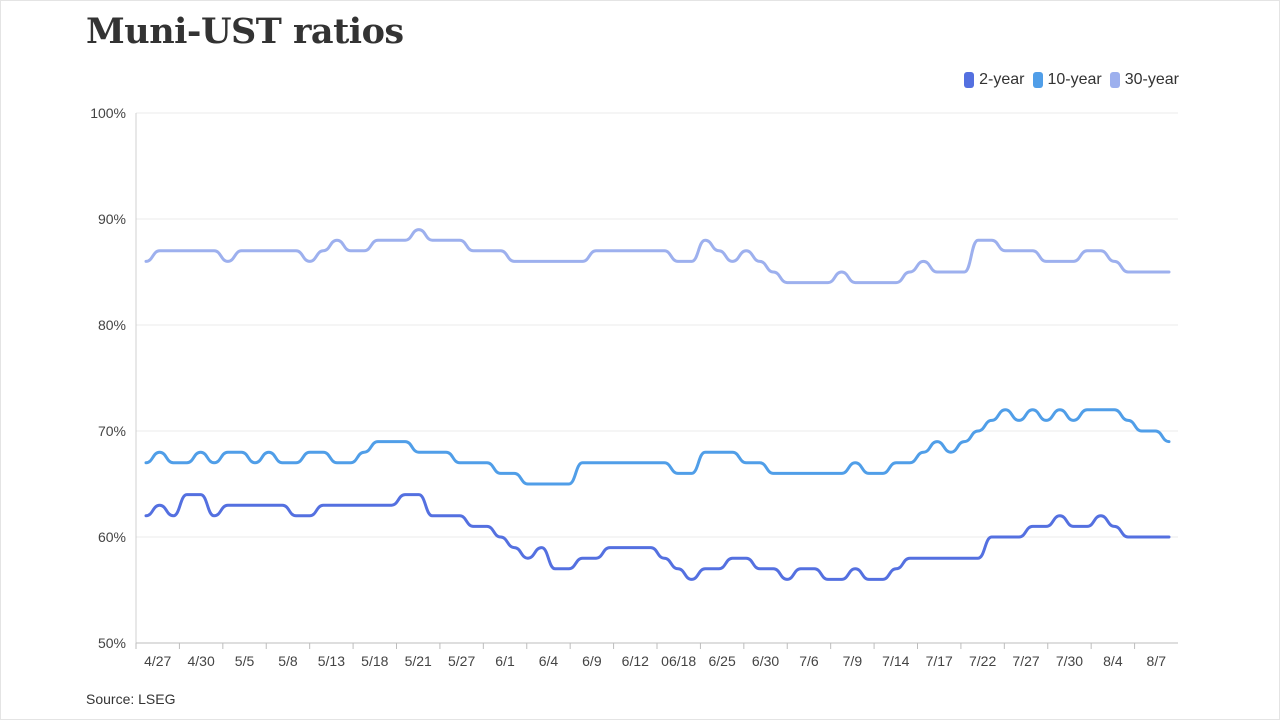 The width and height of the screenshot is (1280, 720). I want to click on legend-item-10-year: 10-year, so click(1067, 80).